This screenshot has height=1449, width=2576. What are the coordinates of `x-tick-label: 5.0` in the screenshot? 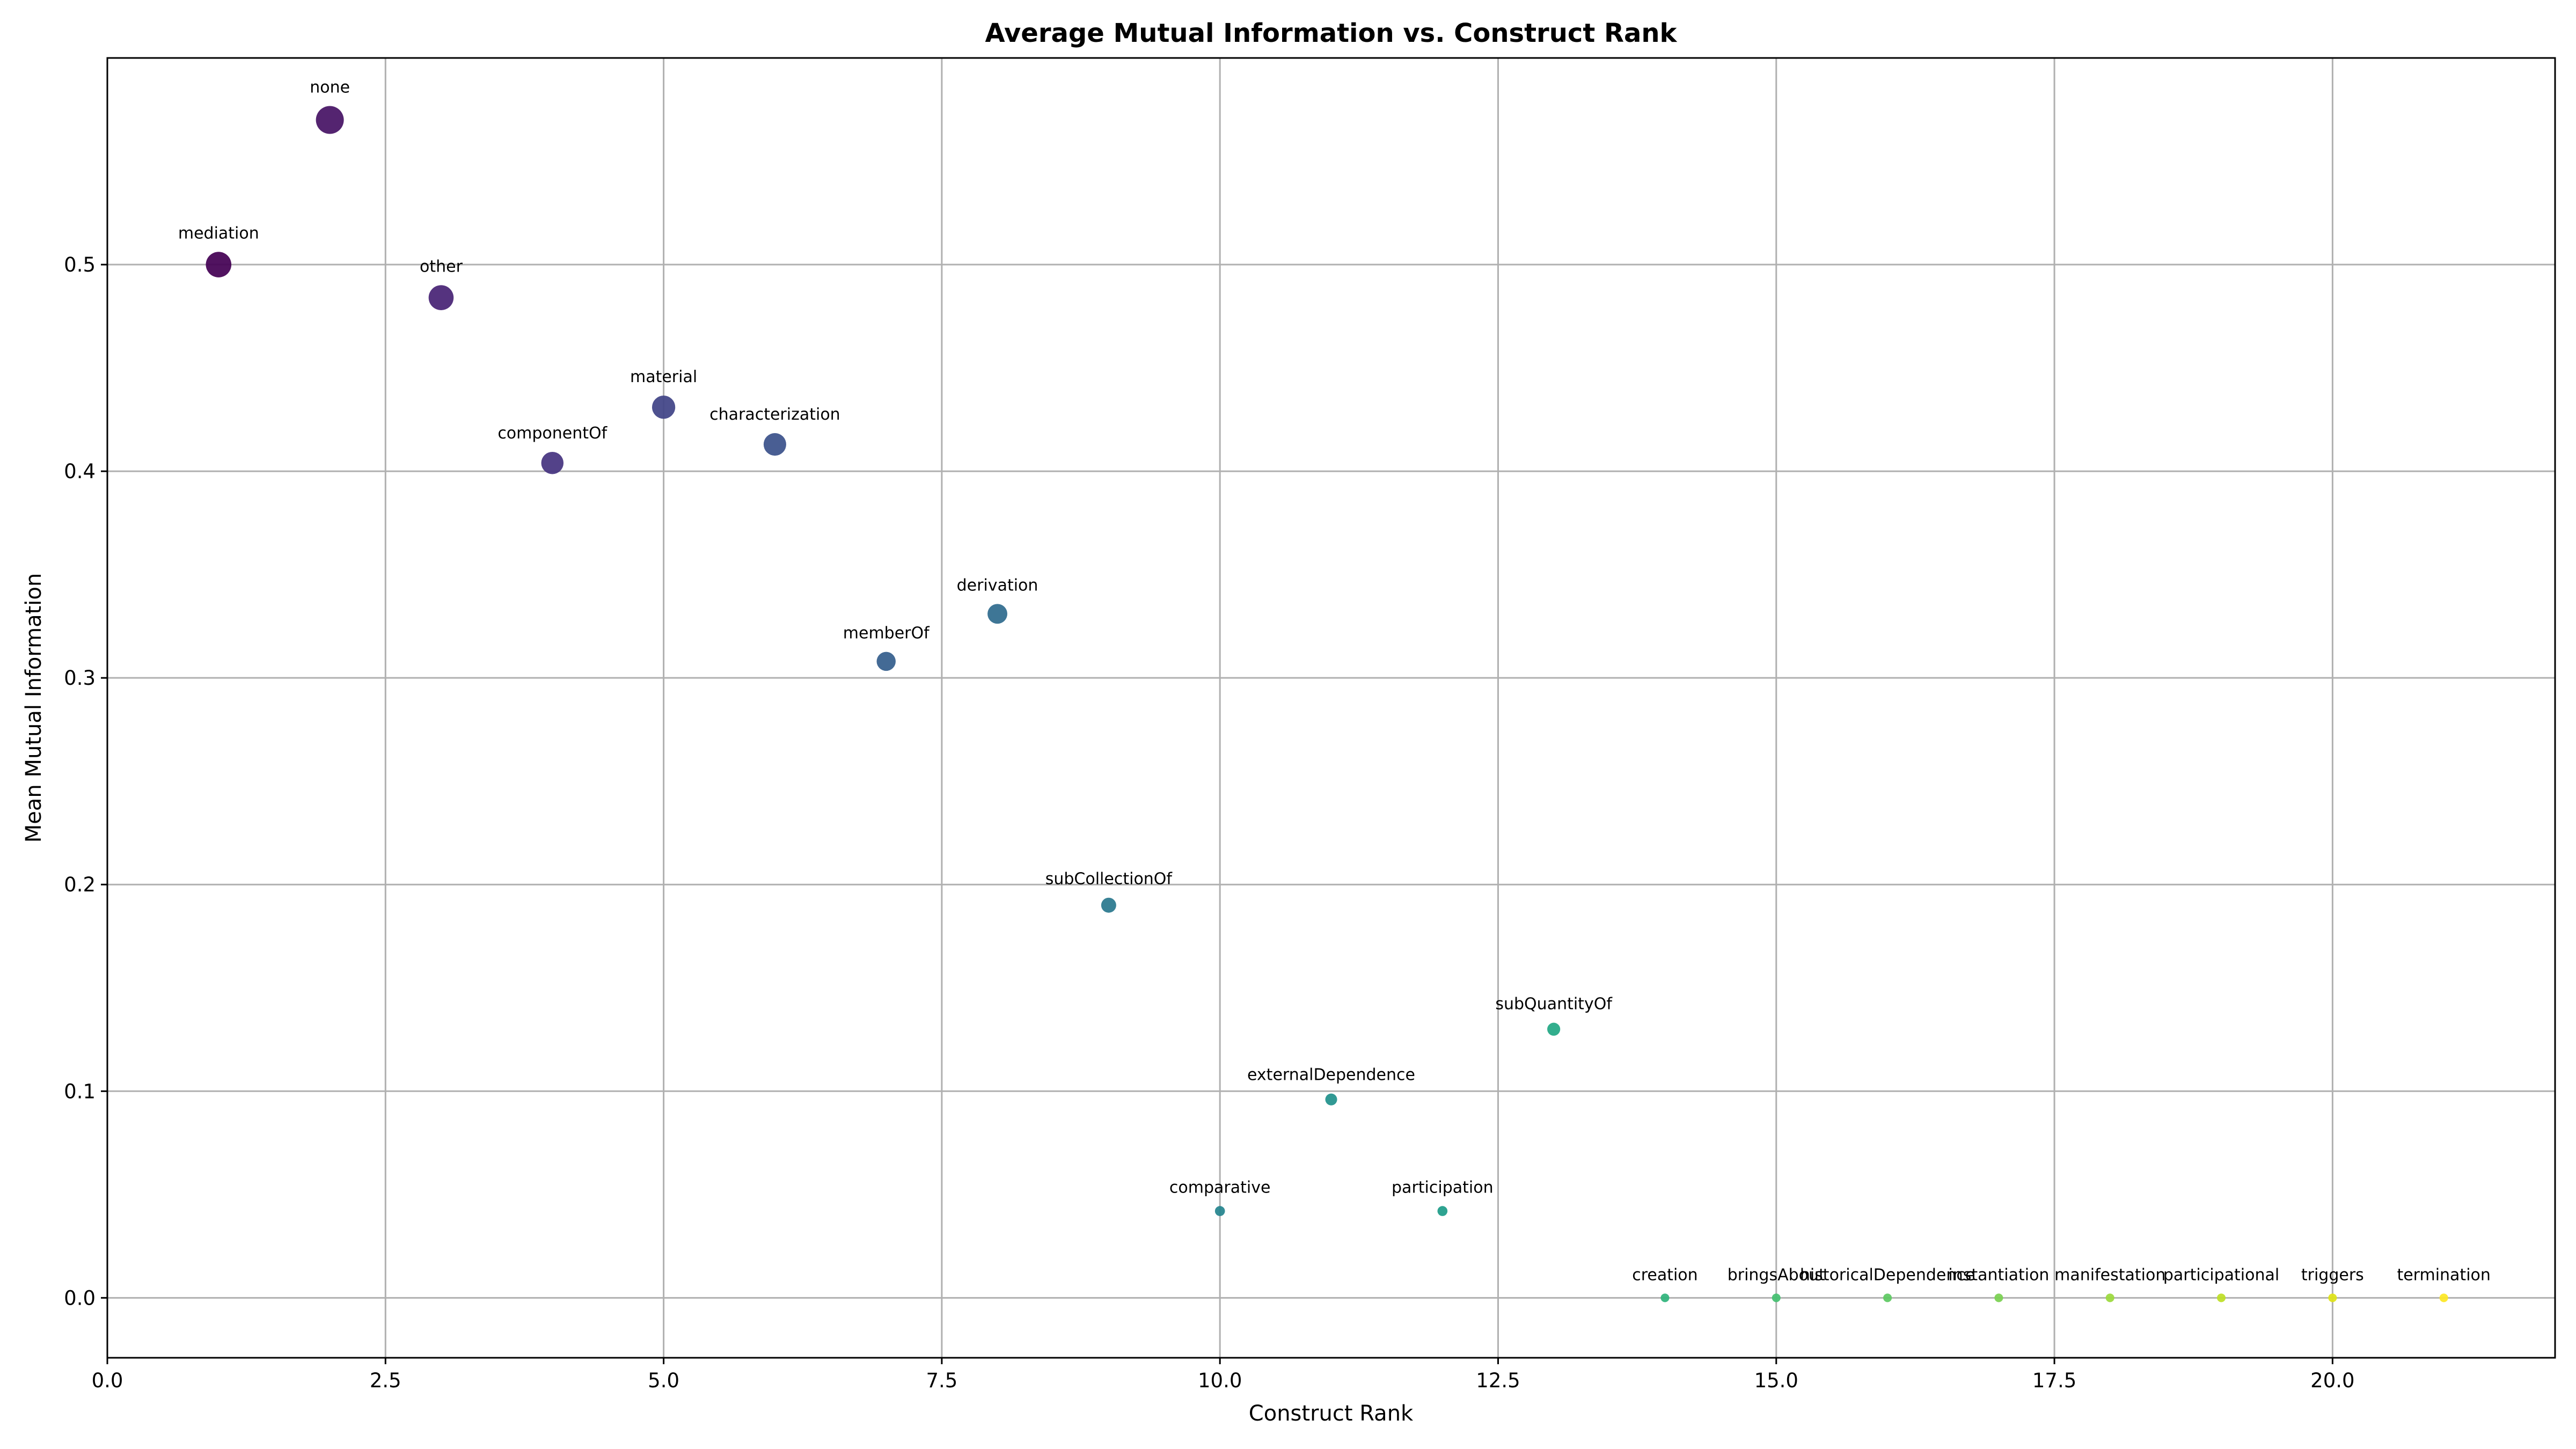 It's located at (663, 1380).